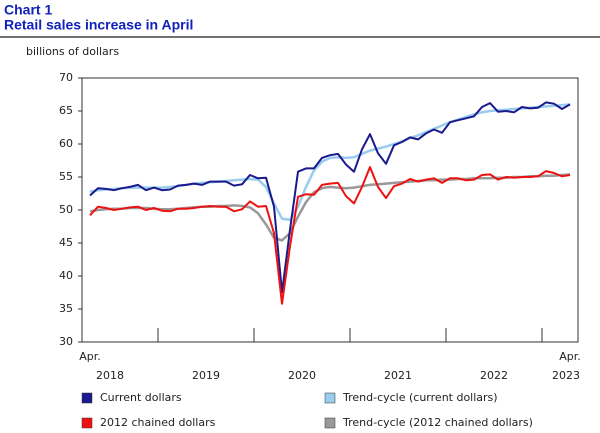 The image size is (600, 433). What do you see at coordinates (398, 375) in the screenshot?
I see `year-label: 2021` at bounding box center [398, 375].